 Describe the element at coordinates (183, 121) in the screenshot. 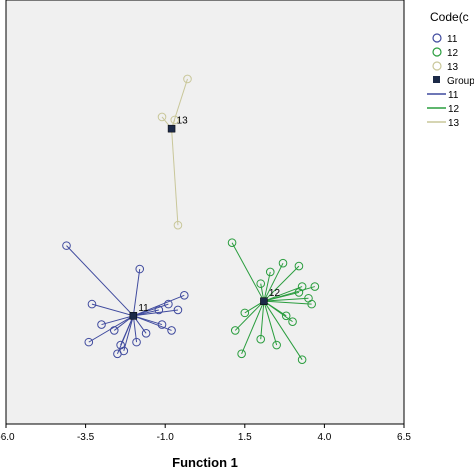

I see `centroid-label-13: 13` at that location.